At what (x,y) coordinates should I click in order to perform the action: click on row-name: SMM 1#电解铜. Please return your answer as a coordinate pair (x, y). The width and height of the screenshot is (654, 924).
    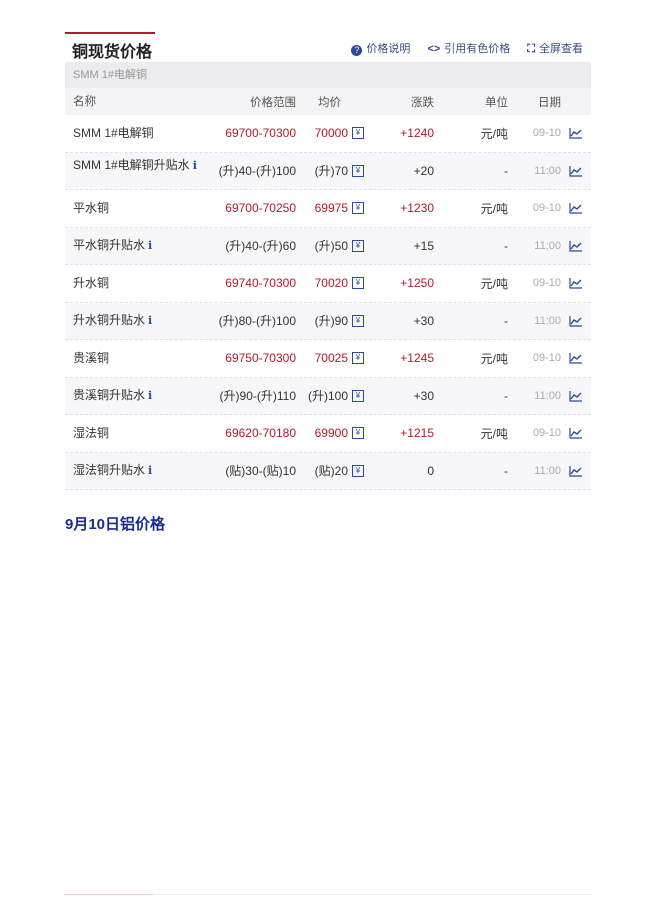
    Looking at the image, I should click on (113, 133).